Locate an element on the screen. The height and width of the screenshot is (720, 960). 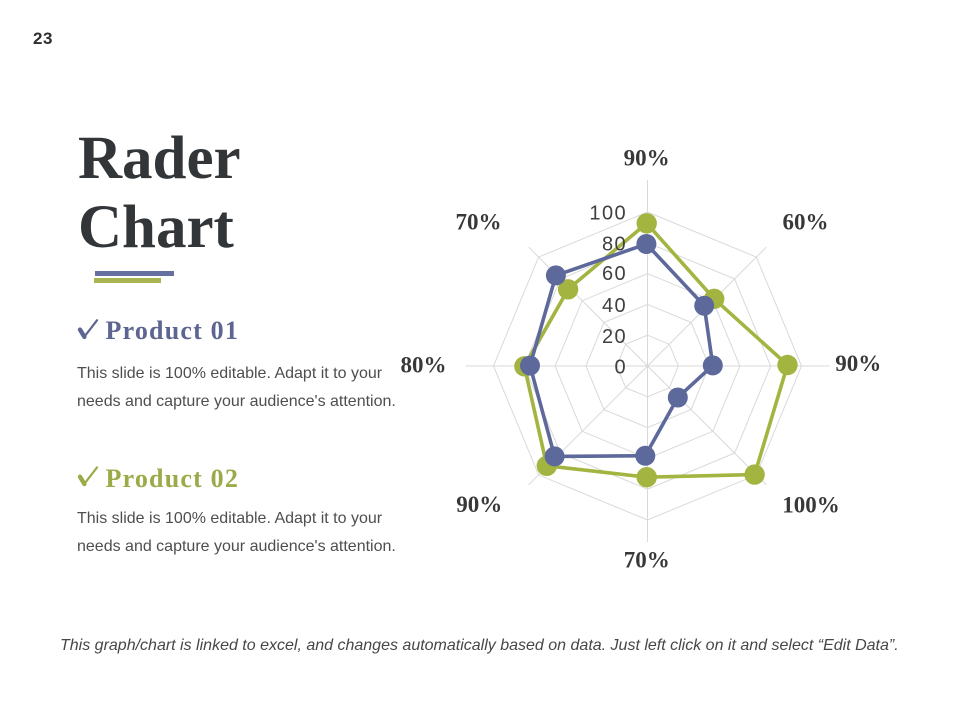
svg-text: 0 is located at coordinates (620, 368).